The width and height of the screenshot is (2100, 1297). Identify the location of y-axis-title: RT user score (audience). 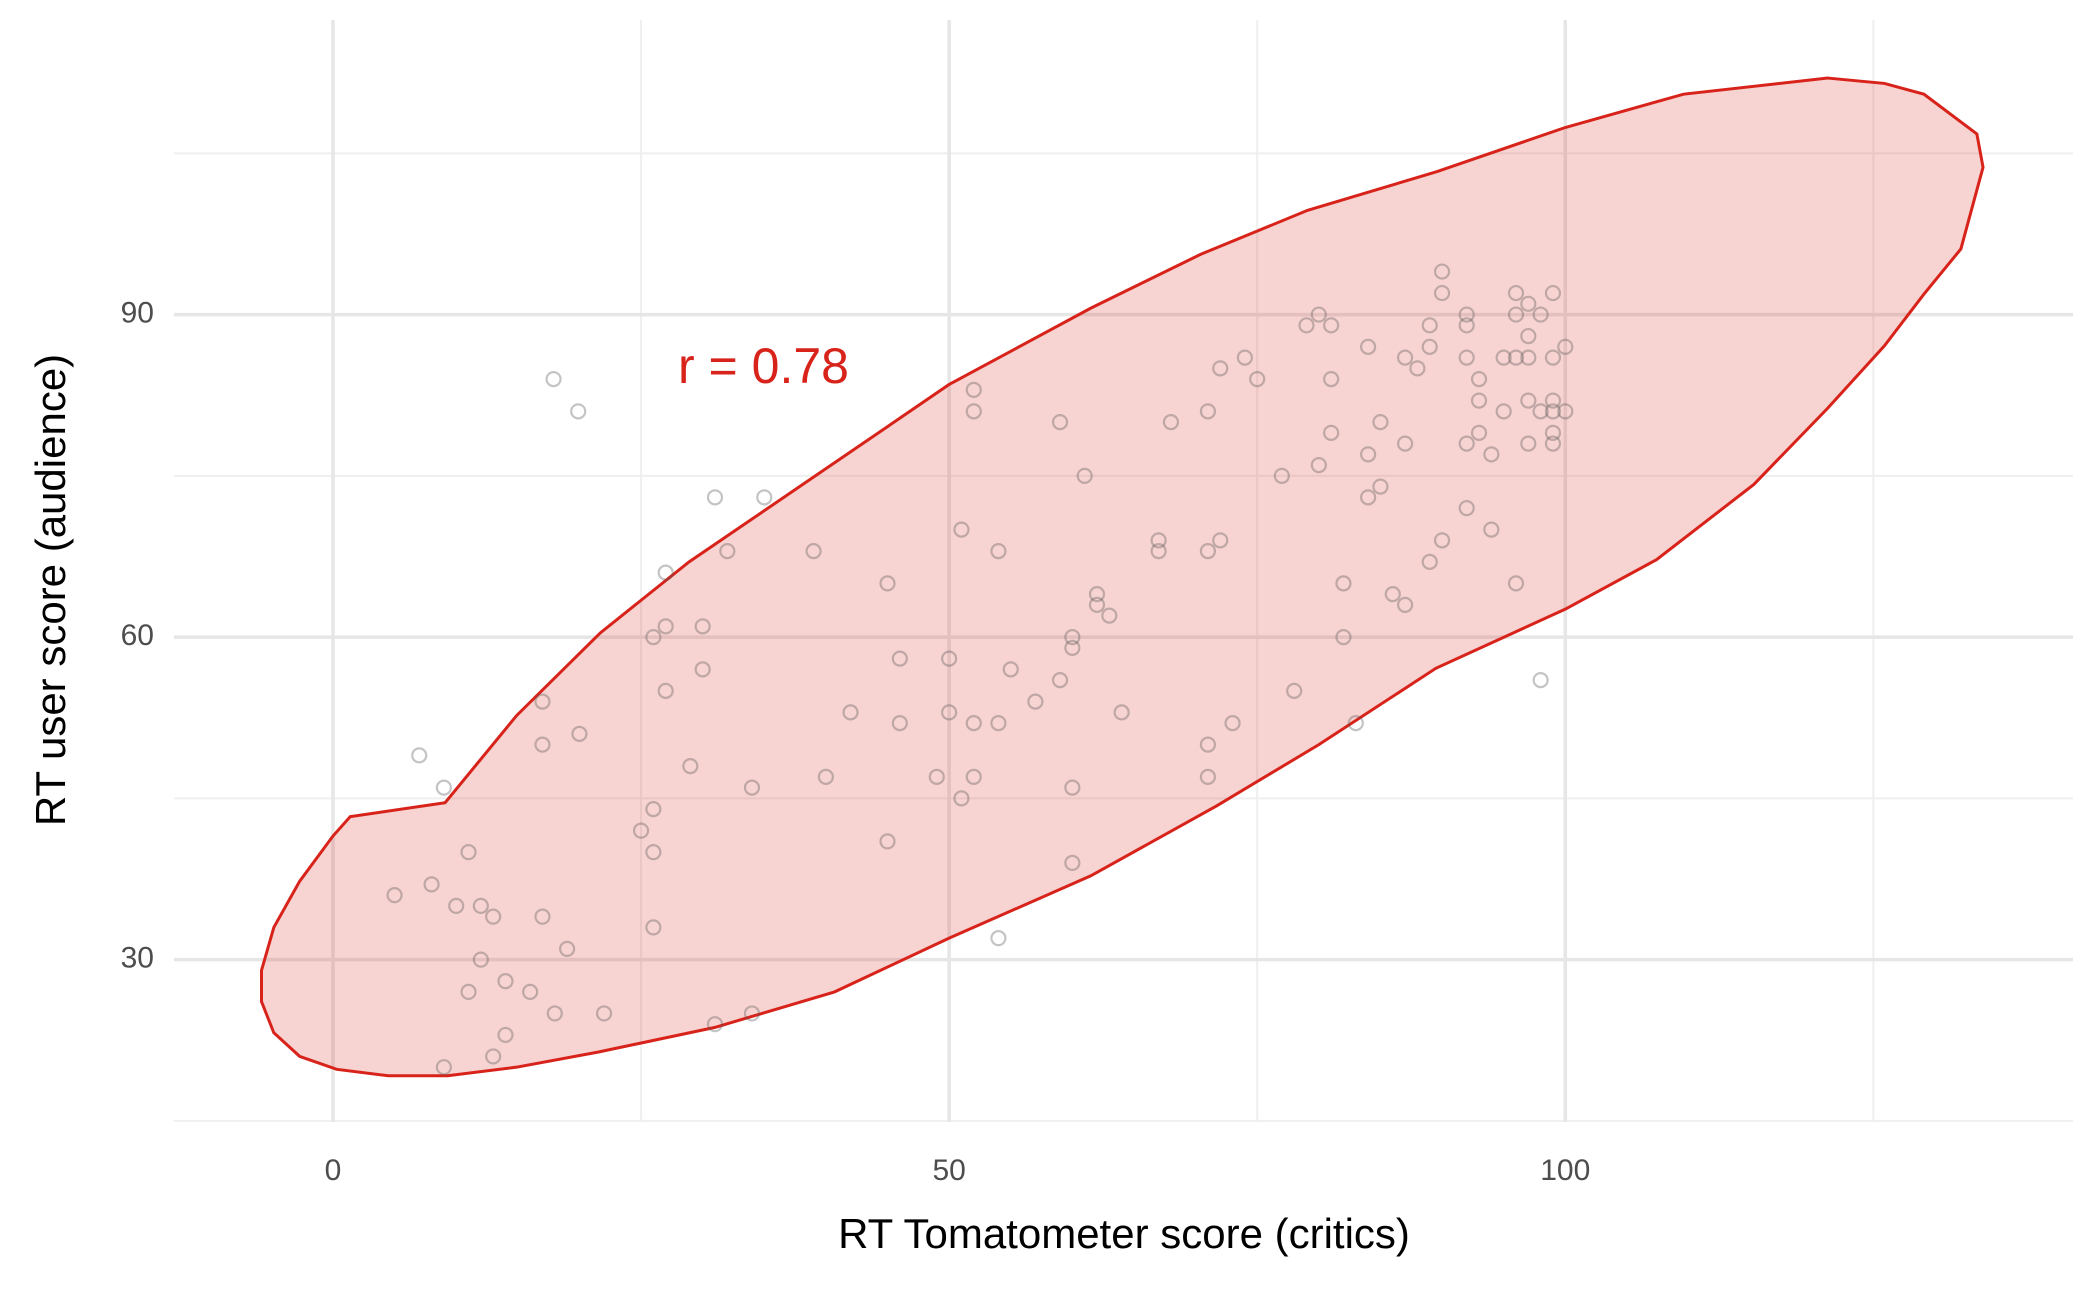
(50, 590).